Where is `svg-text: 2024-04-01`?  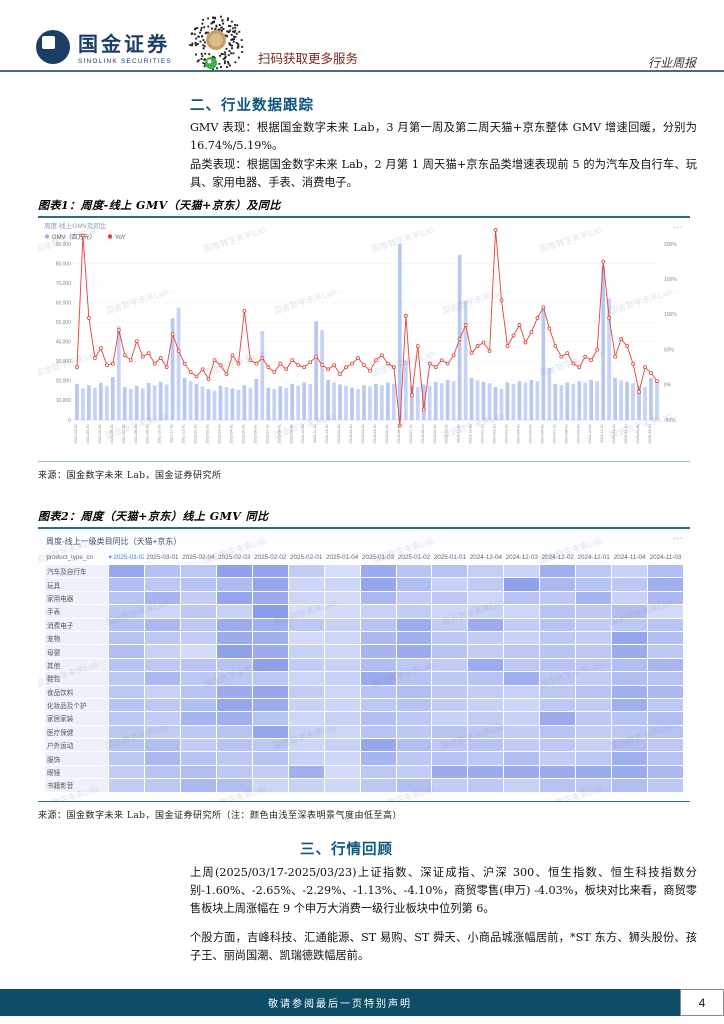 svg-text: 2024-04-01 is located at coordinates (518, 433).